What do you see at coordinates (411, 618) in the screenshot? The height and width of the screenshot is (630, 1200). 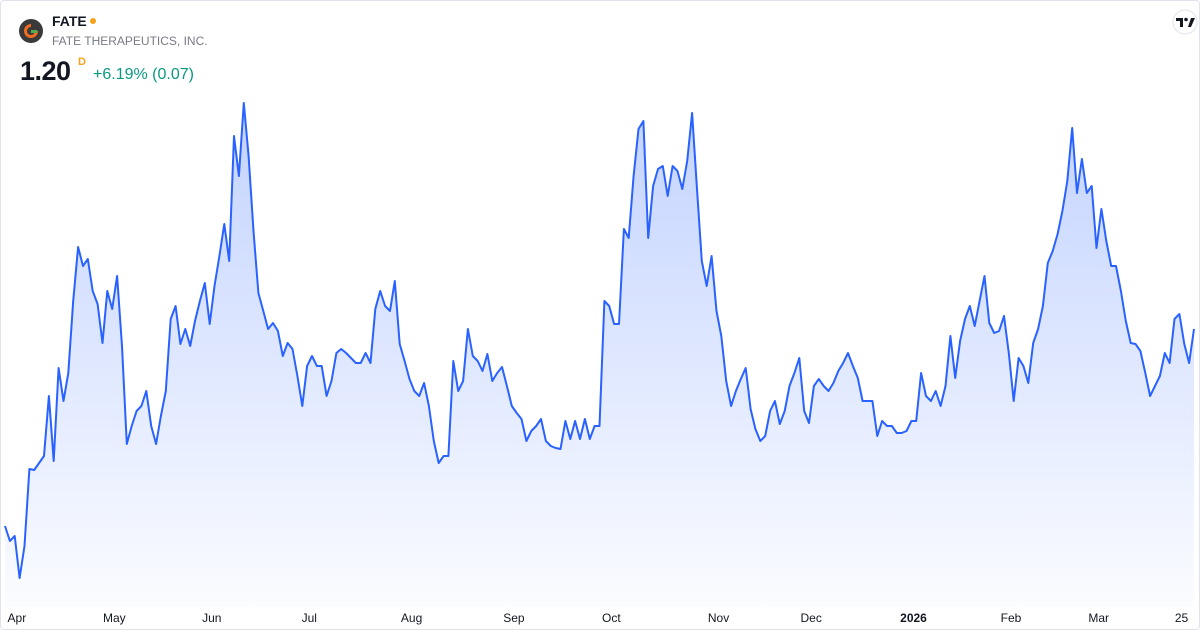 I see `x-tick-label: Aug` at bounding box center [411, 618].